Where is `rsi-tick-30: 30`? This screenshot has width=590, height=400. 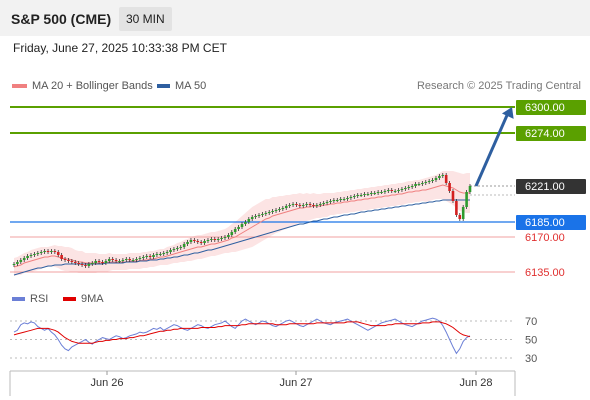 rsi-tick-30: 30 is located at coordinates (531, 359).